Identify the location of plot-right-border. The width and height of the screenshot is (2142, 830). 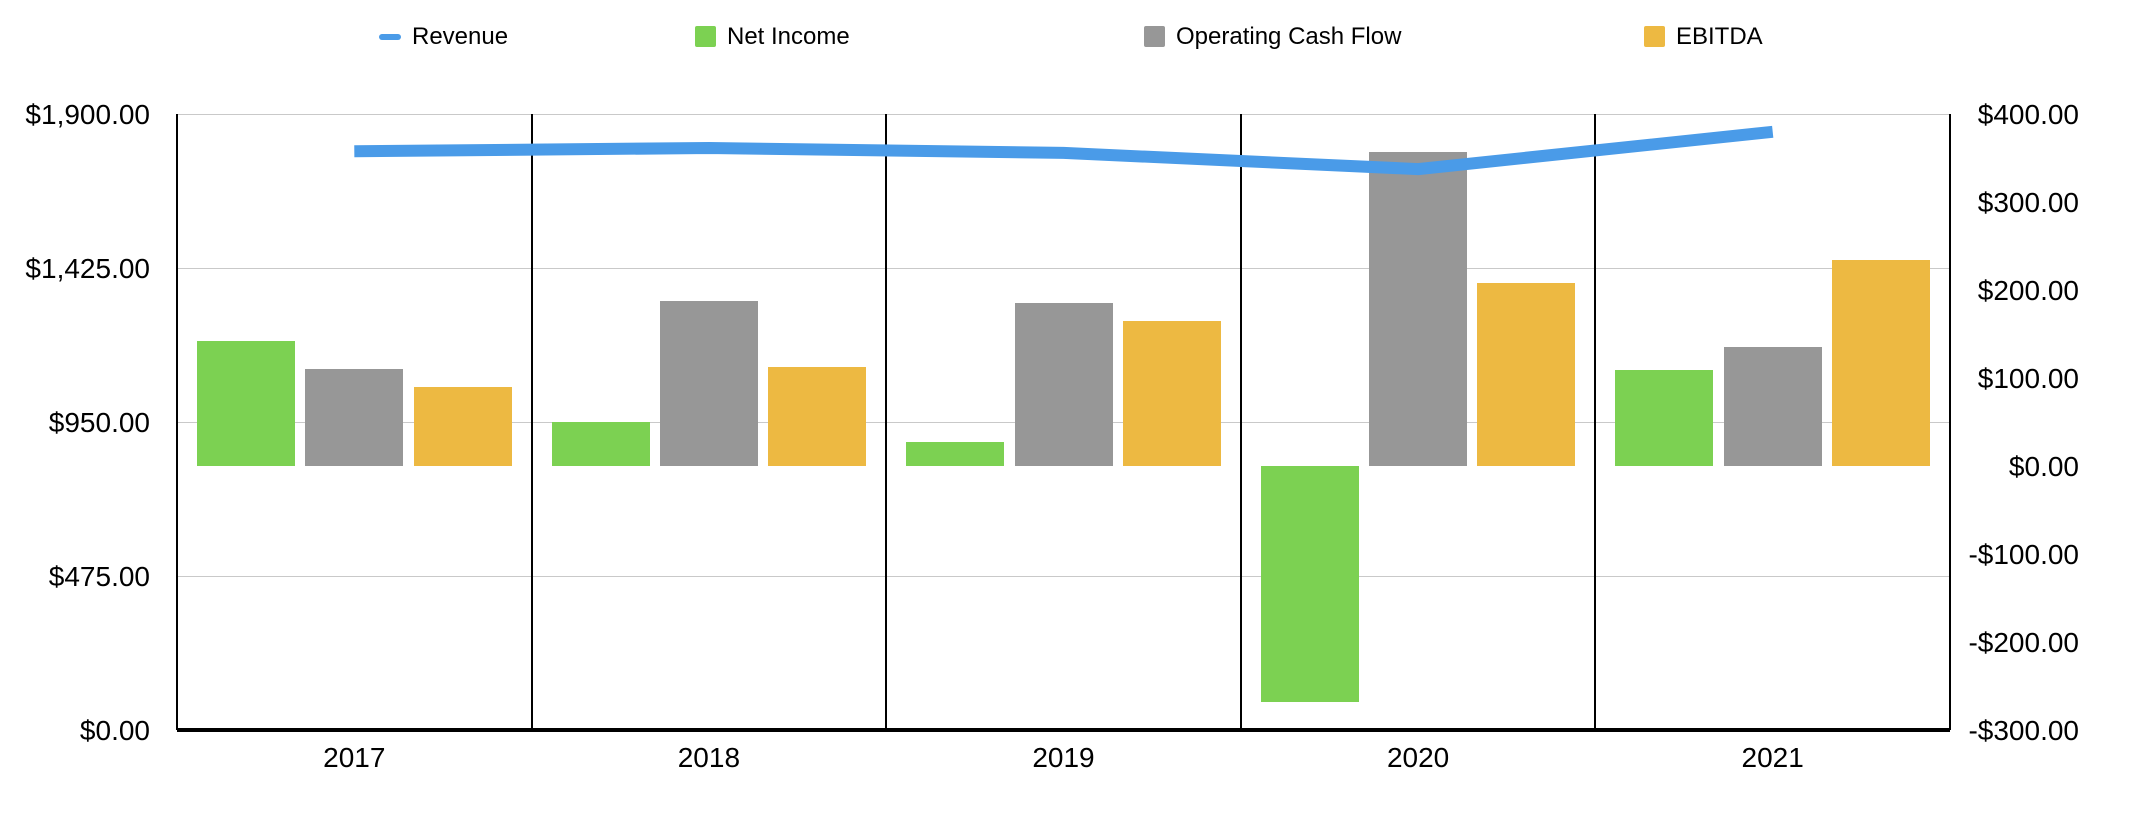
(1950, 422).